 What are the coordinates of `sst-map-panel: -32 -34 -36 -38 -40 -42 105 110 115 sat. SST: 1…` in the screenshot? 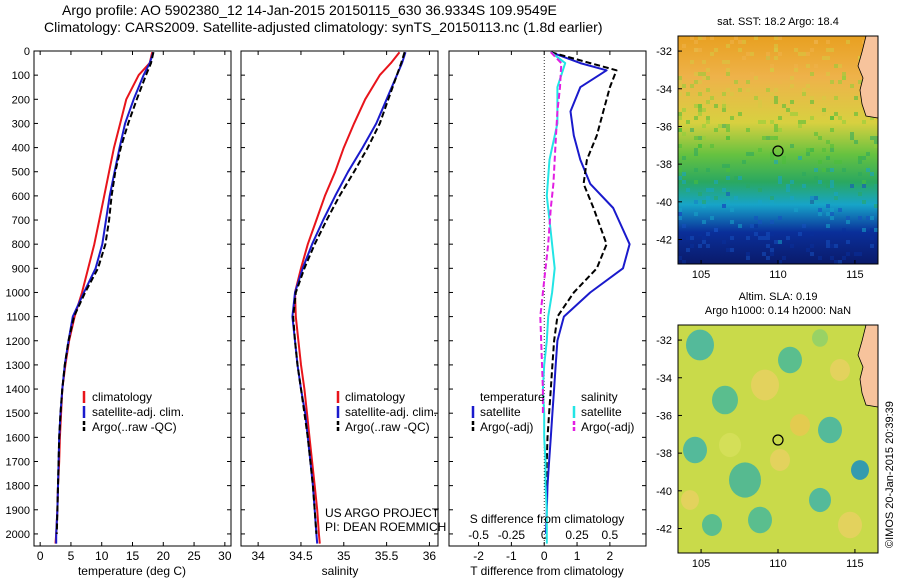 It's located at (767, 148).